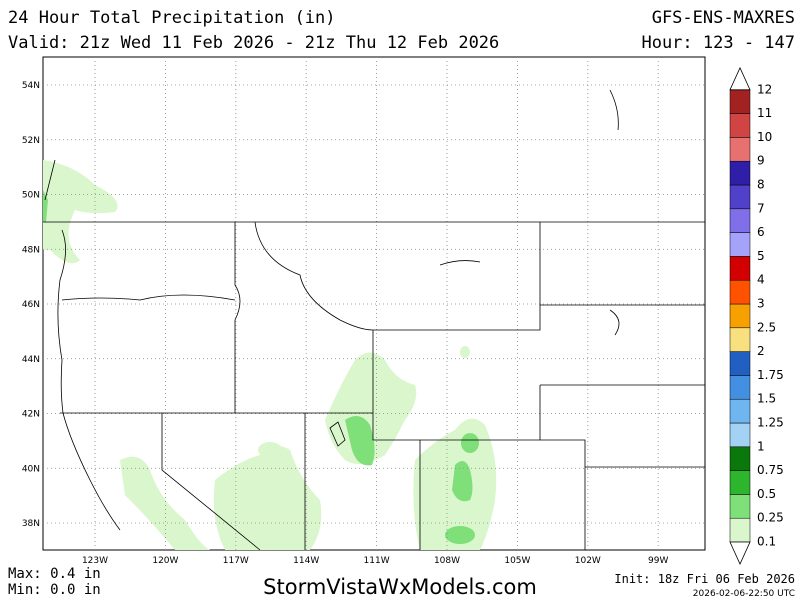 The image size is (800, 600). What do you see at coordinates (766, 327) in the screenshot?
I see `colorbar-label: 2.5` at bounding box center [766, 327].